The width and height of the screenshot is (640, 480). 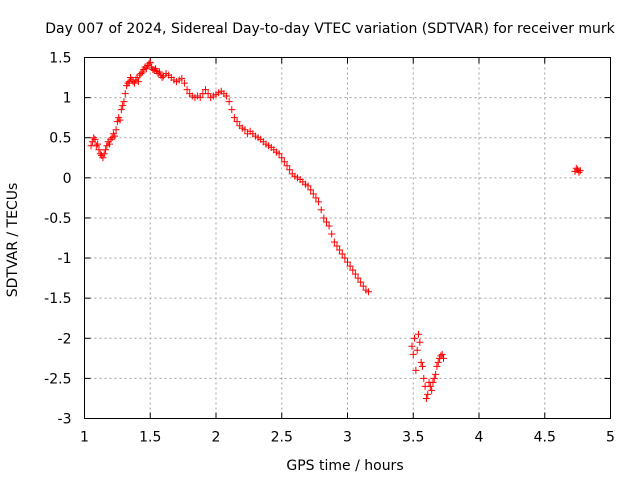 I want to click on y-axis-label: SDTVAR / TECUs, so click(x=13, y=240).